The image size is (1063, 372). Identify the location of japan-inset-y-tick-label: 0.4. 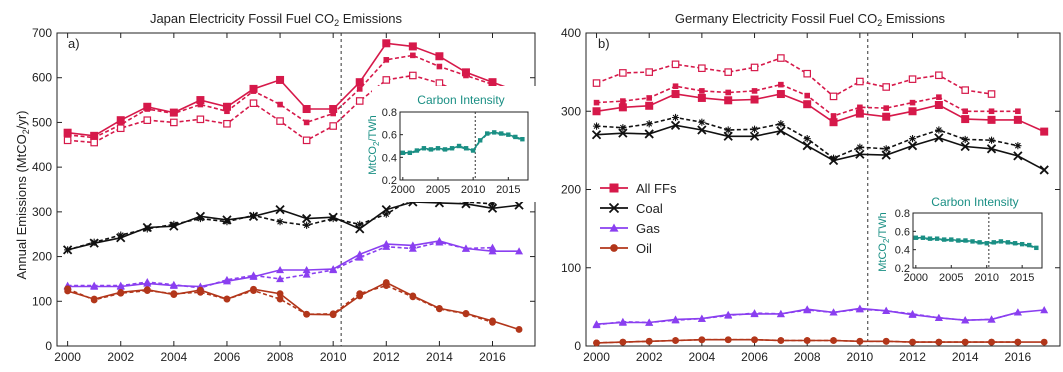
(389, 158).